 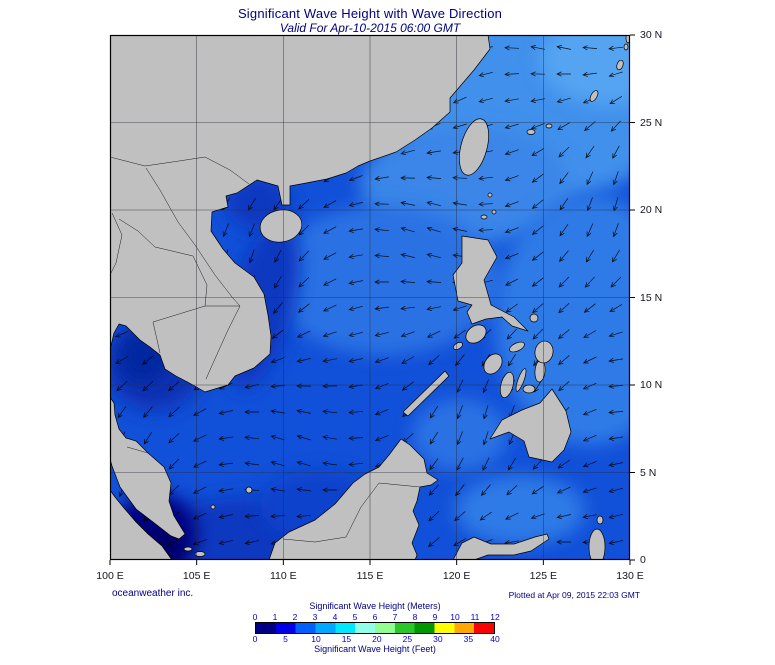 What do you see at coordinates (275, 617) in the screenshot?
I see `meters-tick-1: 1` at bounding box center [275, 617].